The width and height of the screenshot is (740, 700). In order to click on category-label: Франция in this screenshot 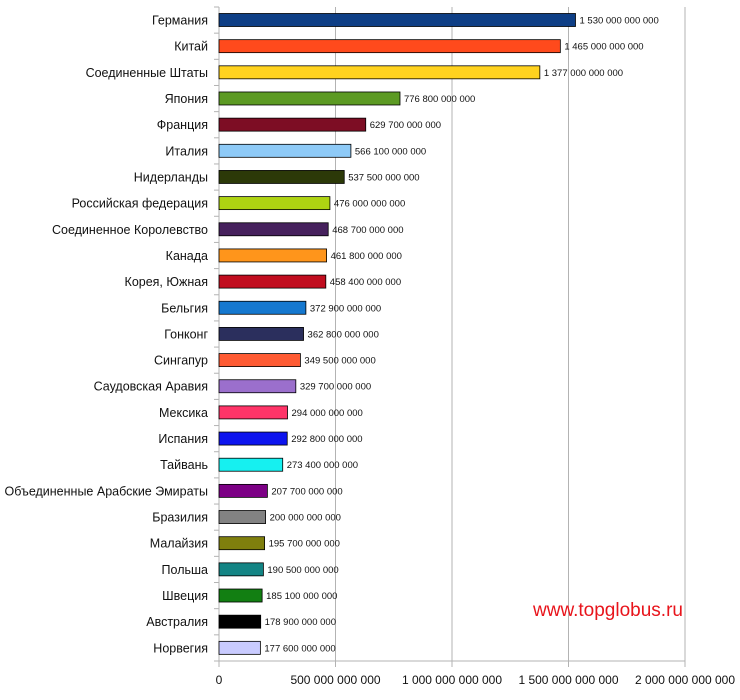, I will do `click(182, 125)`.